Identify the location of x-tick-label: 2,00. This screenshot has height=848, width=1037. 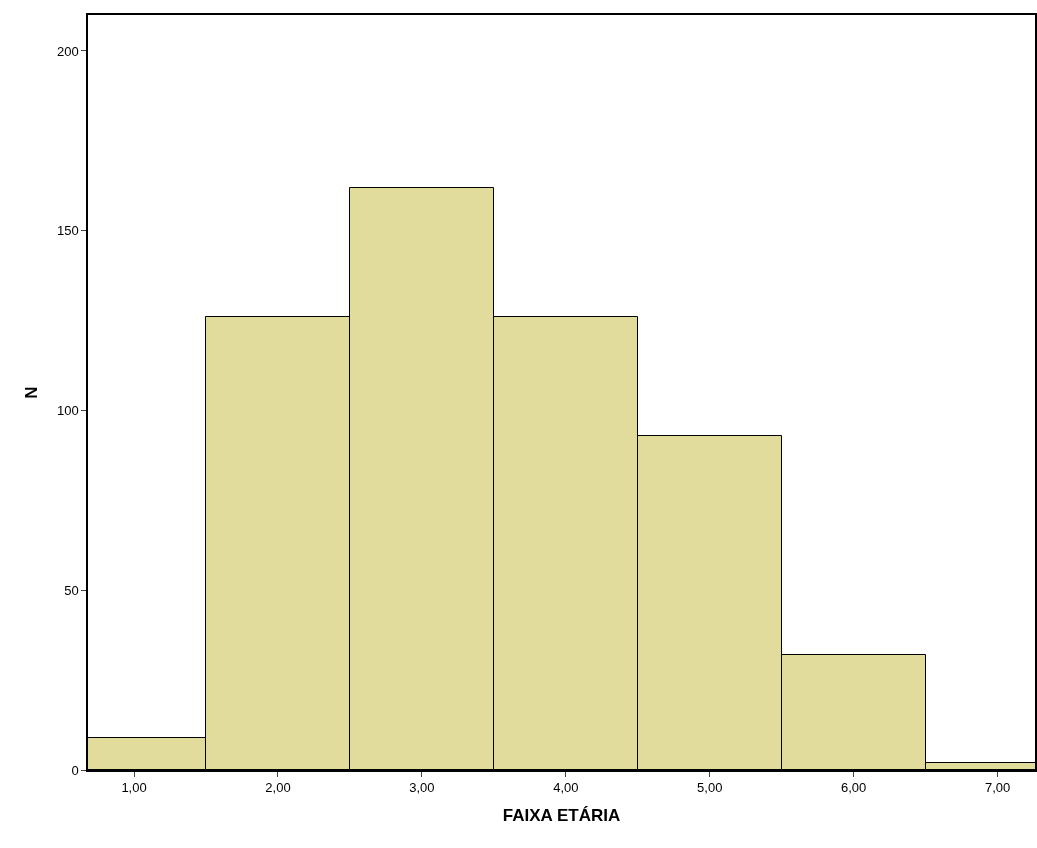
(278, 788).